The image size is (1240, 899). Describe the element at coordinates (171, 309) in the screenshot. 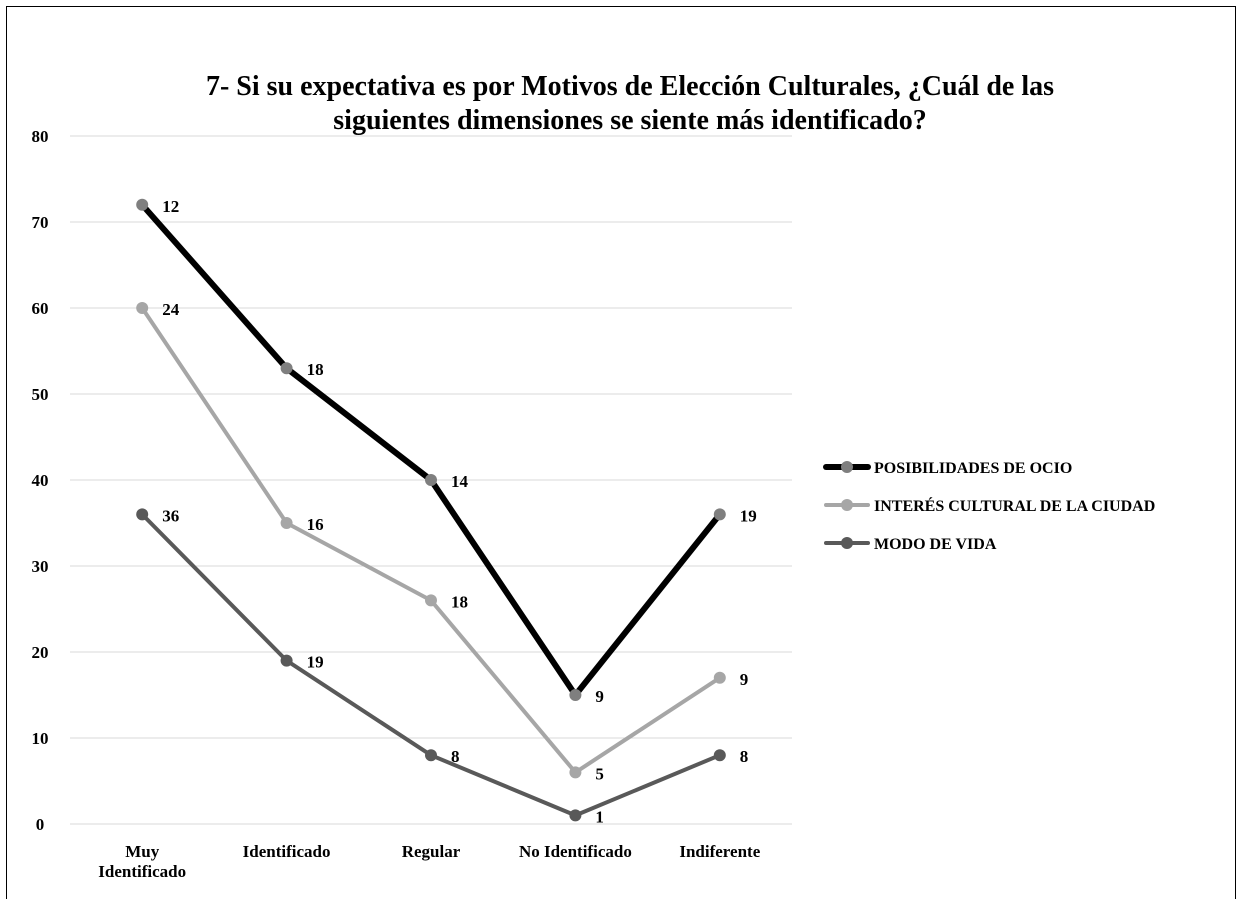

I see `data-label: 24` at that location.